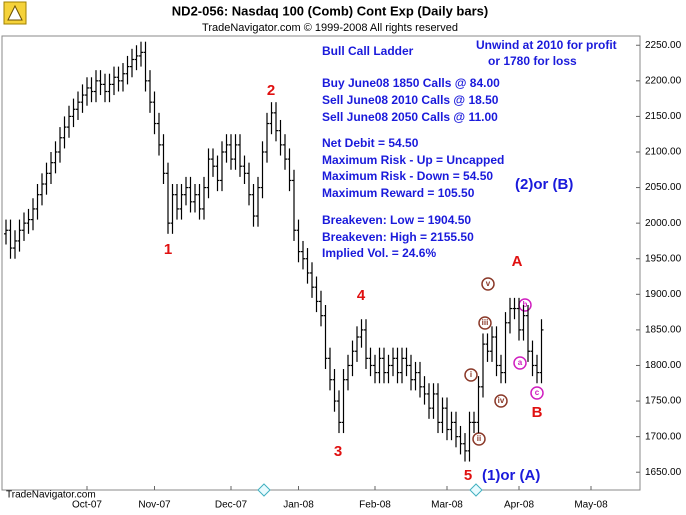 The height and width of the screenshot is (515, 686). I want to click on x-tick-label: Feb-08, so click(375, 505).